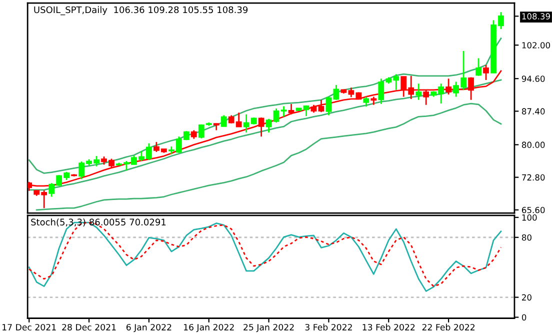 This screenshot has width=552, height=335. Describe the element at coordinates (533, 111) in the screenshot. I see `y-tick-label: 87.40` at that location.